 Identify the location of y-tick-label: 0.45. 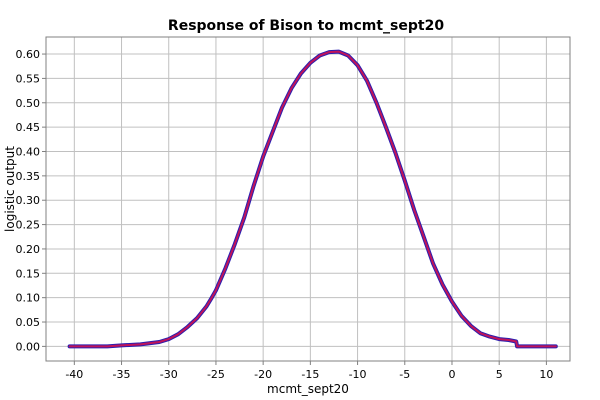
(28, 127).